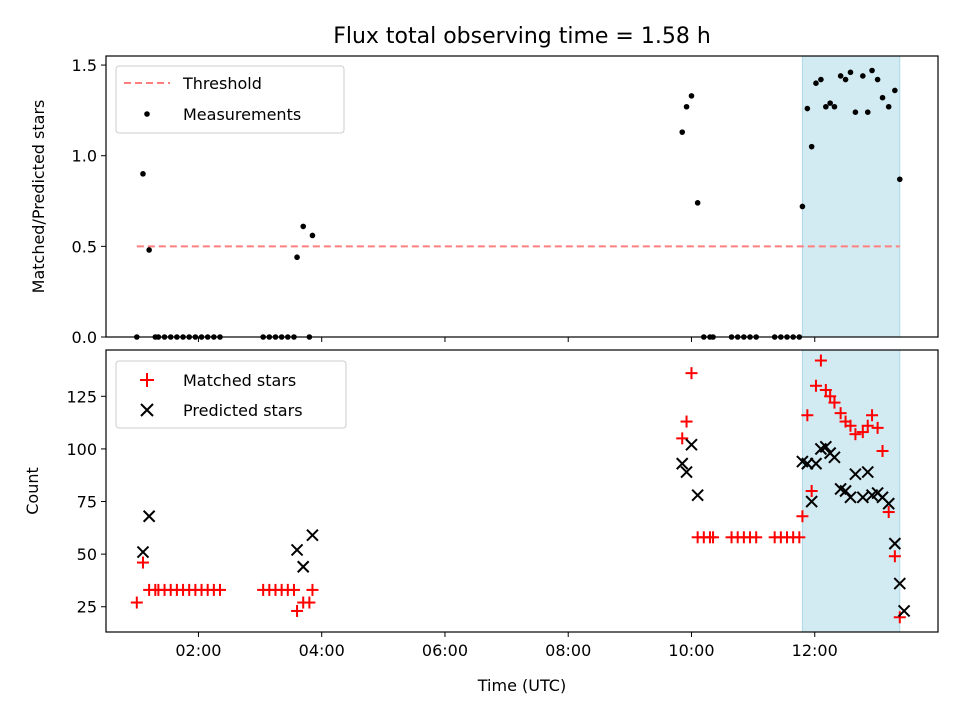 The height and width of the screenshot is (720, 960). Describe the element at coordinates (568, 650) in the screenshot. I see `x-tick-label: 08:00` at that location.